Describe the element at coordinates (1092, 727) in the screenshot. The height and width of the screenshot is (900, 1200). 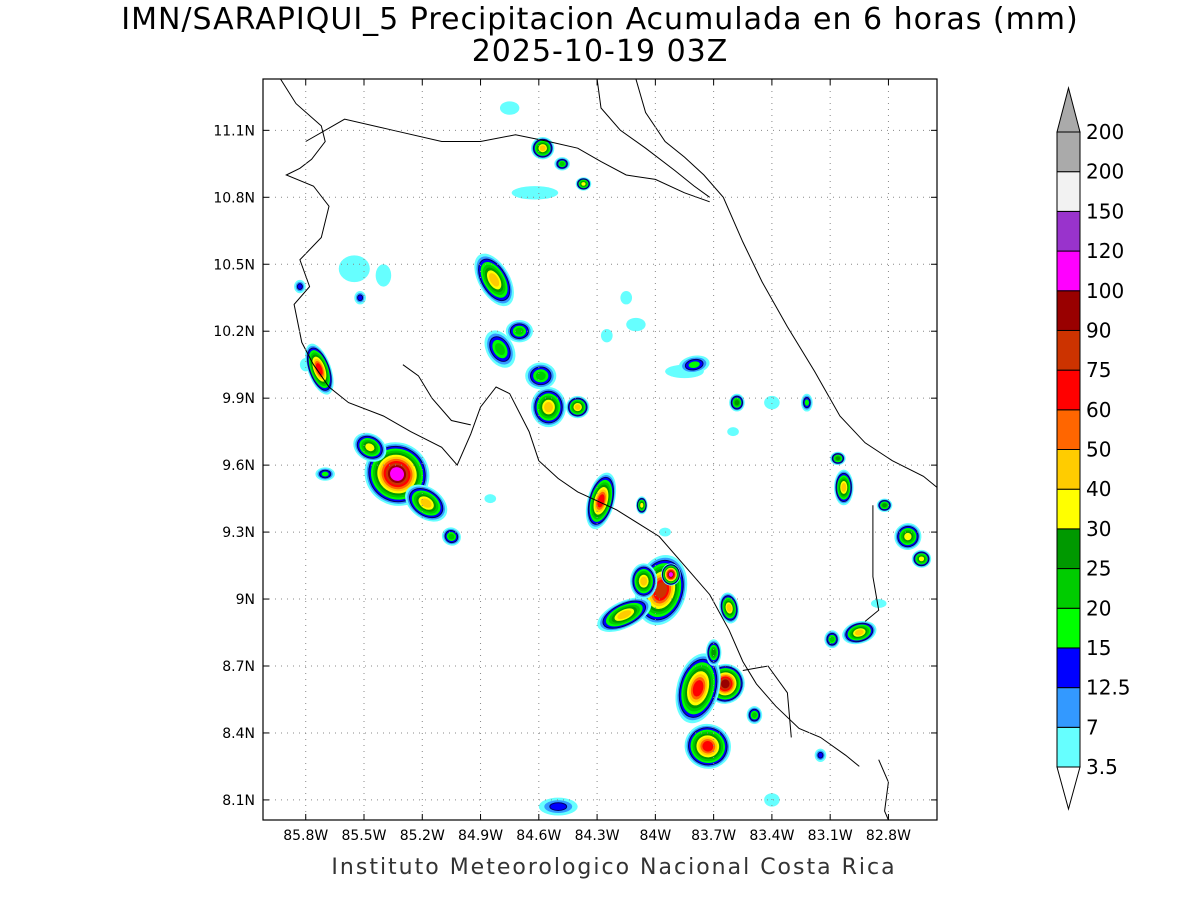
I see `colorbar-label: 7` at that location.